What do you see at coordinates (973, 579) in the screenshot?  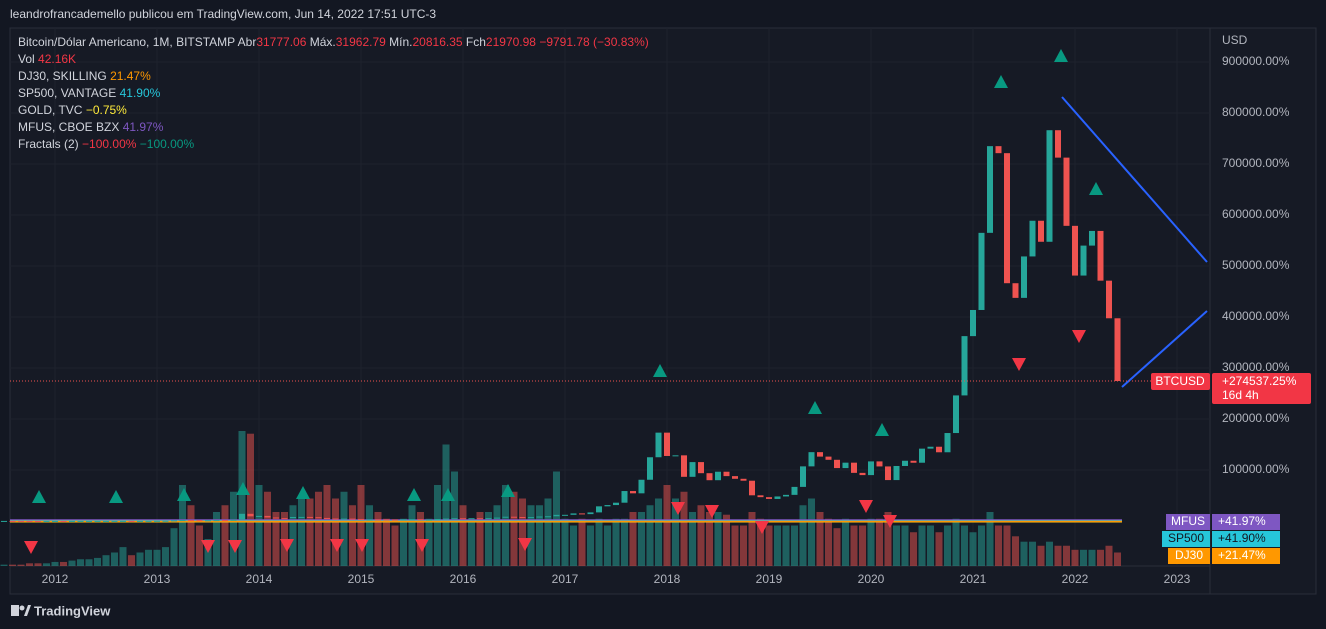 I see `x-tick-label: 2021` at bounding box center [973, 579].